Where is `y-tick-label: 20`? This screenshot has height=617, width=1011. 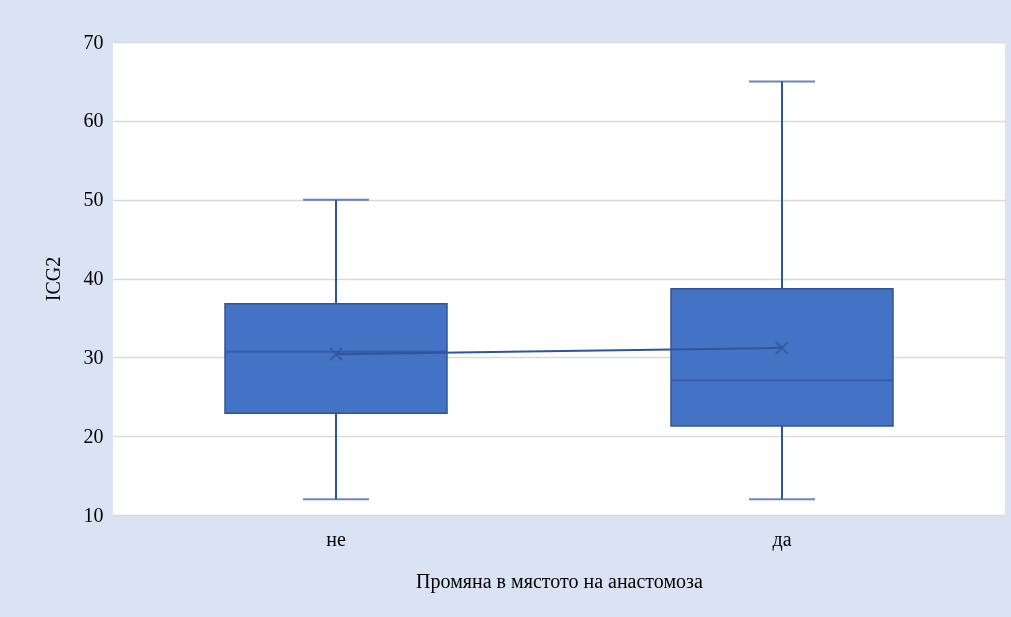
y-tick-label: 20 is located at coordinates (93, 435).